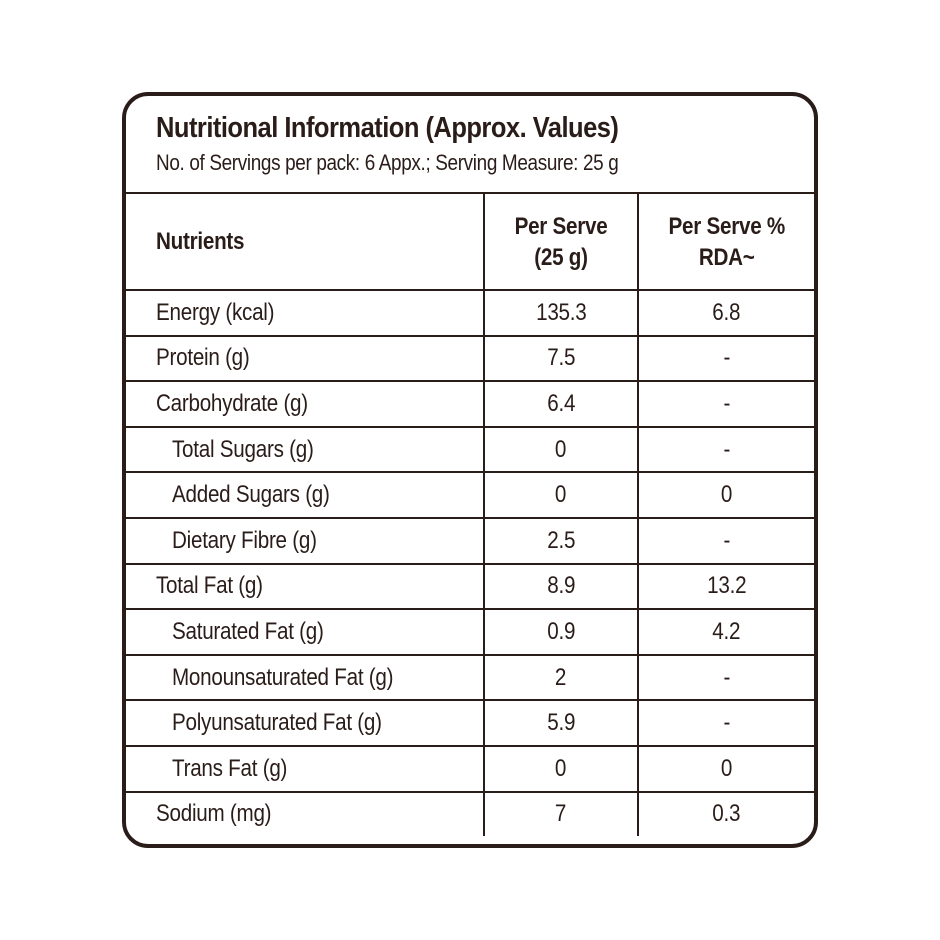 The height and width of the screenshot is (940, 940). What do you see at coordinates (726, 257) in the screenshot?
I see `header-rda-line2: RDA~` at bounding box center [726, 257].